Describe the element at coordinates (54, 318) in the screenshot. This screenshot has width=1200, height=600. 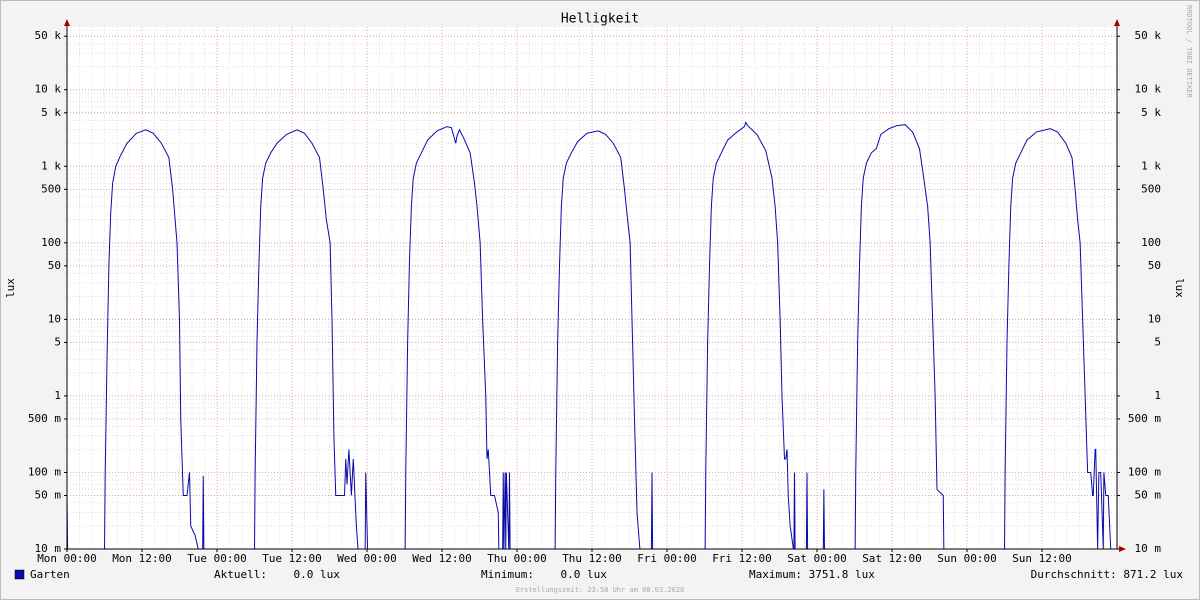
I see `y-tick-label: 10` at that location.